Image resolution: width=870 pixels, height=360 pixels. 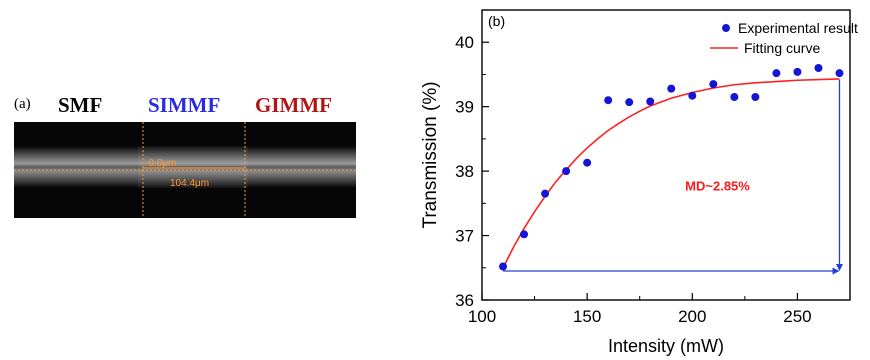 I want to click on y-tick-label-36: 36, so click(x=464, y=300).